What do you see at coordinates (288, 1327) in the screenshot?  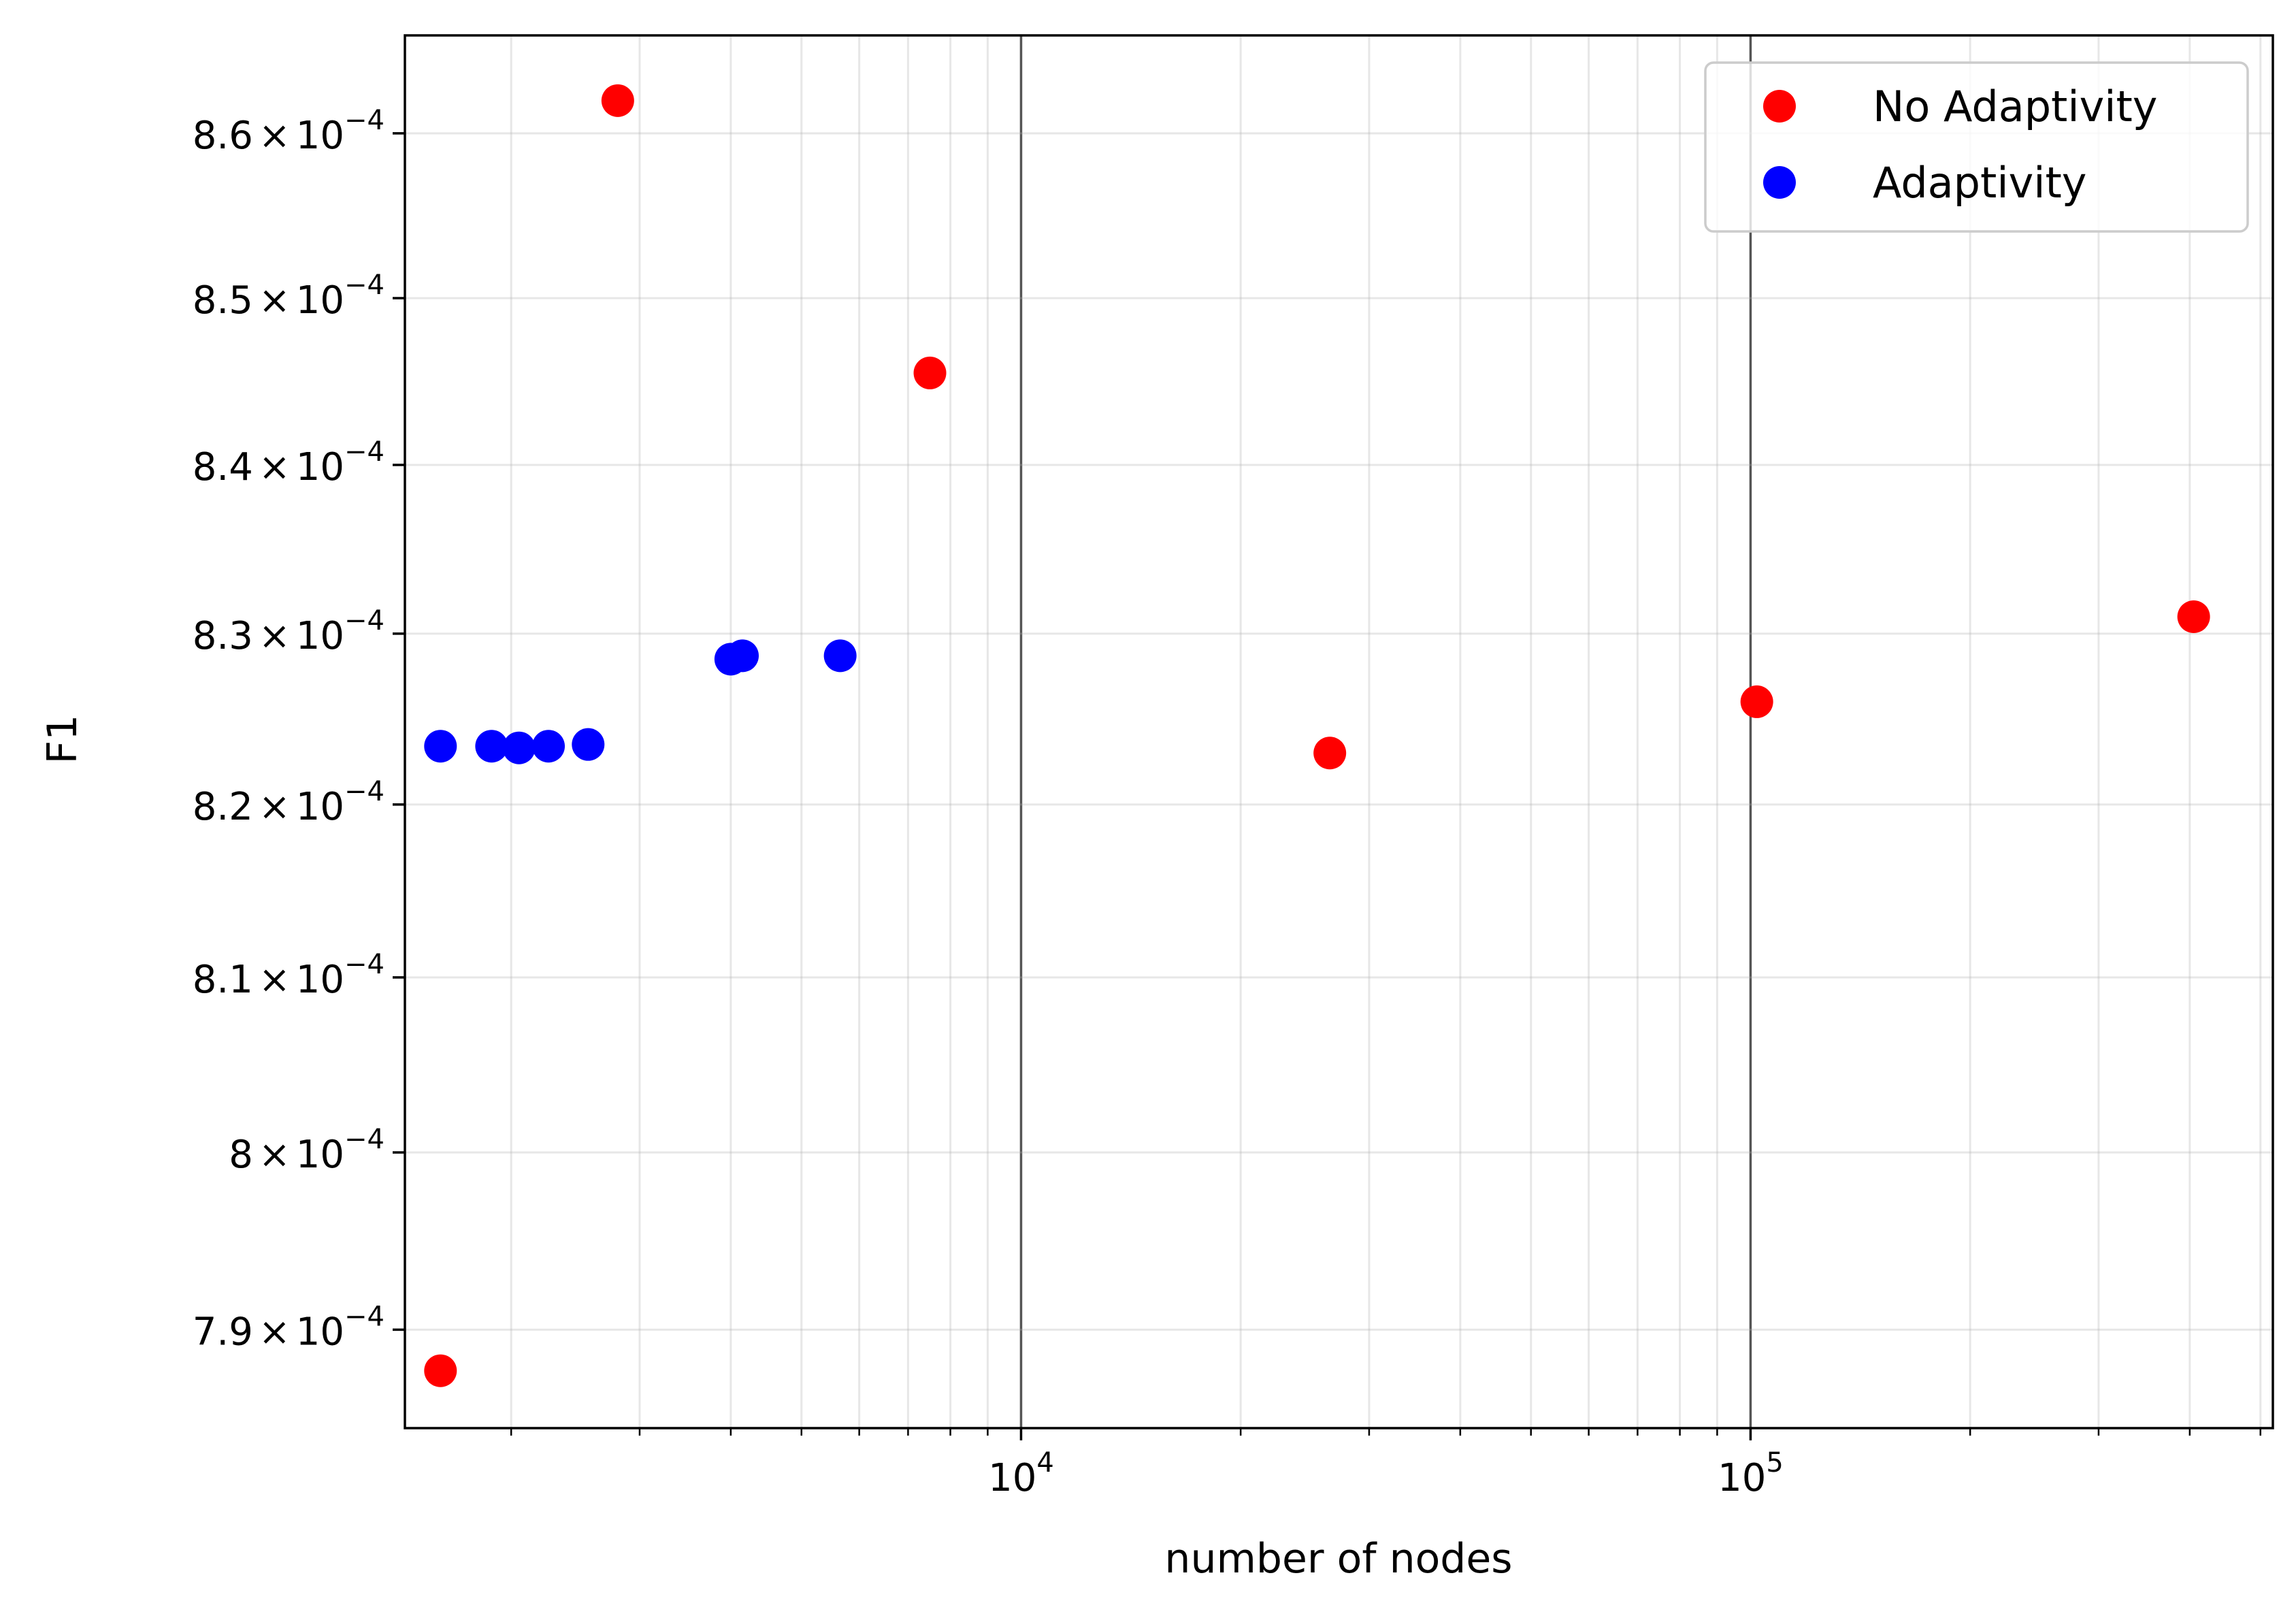 I see `y-tick-label: 7.9 × 10⁻⁴` at bounding box center [288, 1327].